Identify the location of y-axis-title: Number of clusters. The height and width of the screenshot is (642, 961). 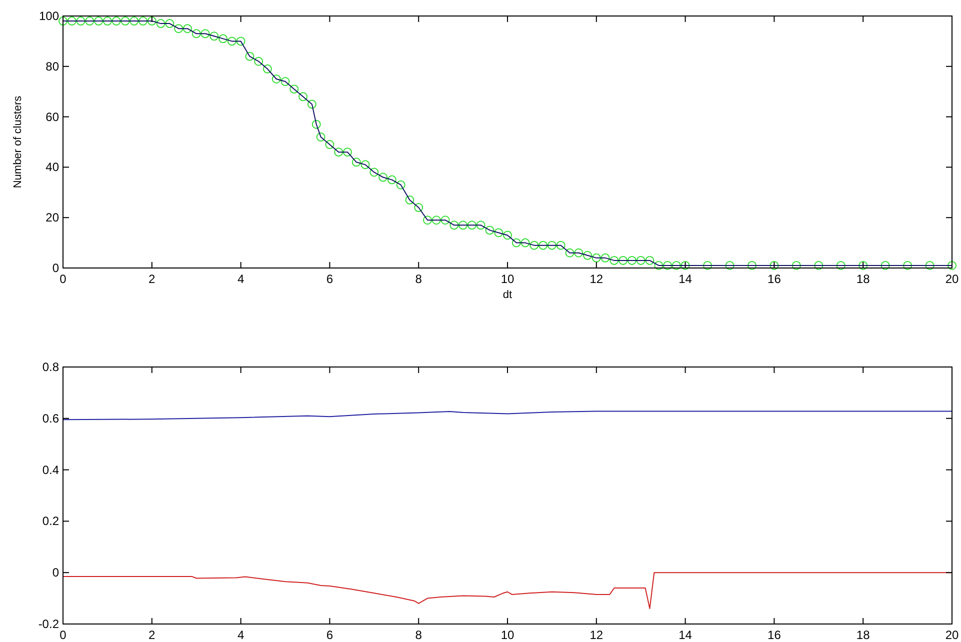
(18, 141).